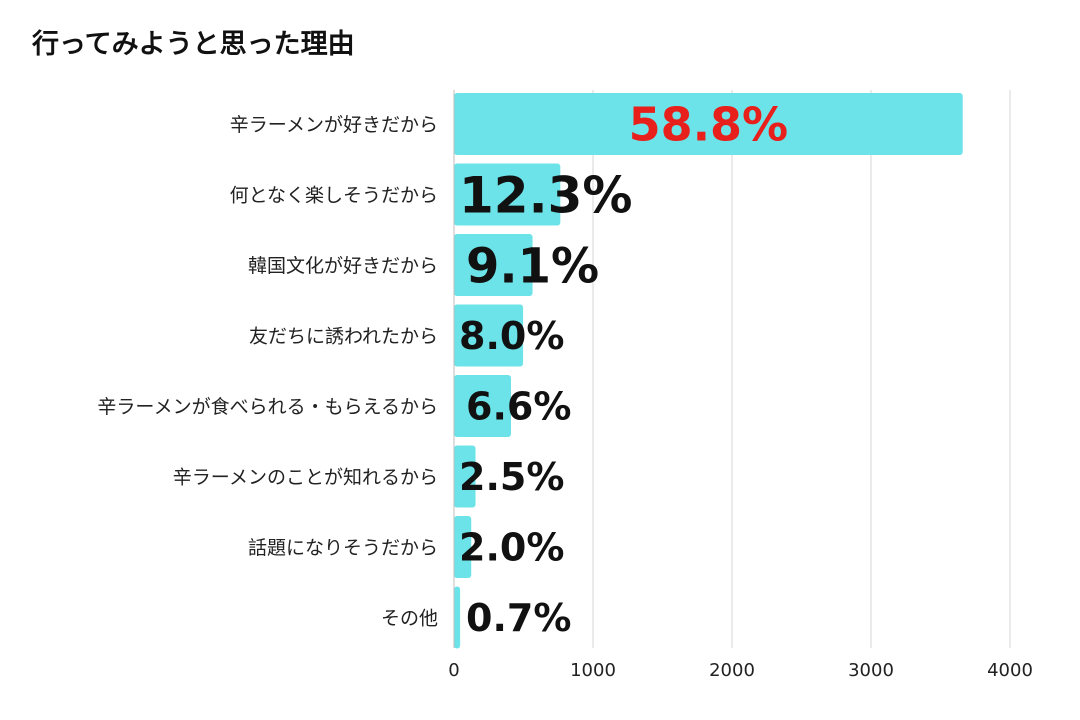  I want to click on data-label: 0.7%, so click(518, 618).